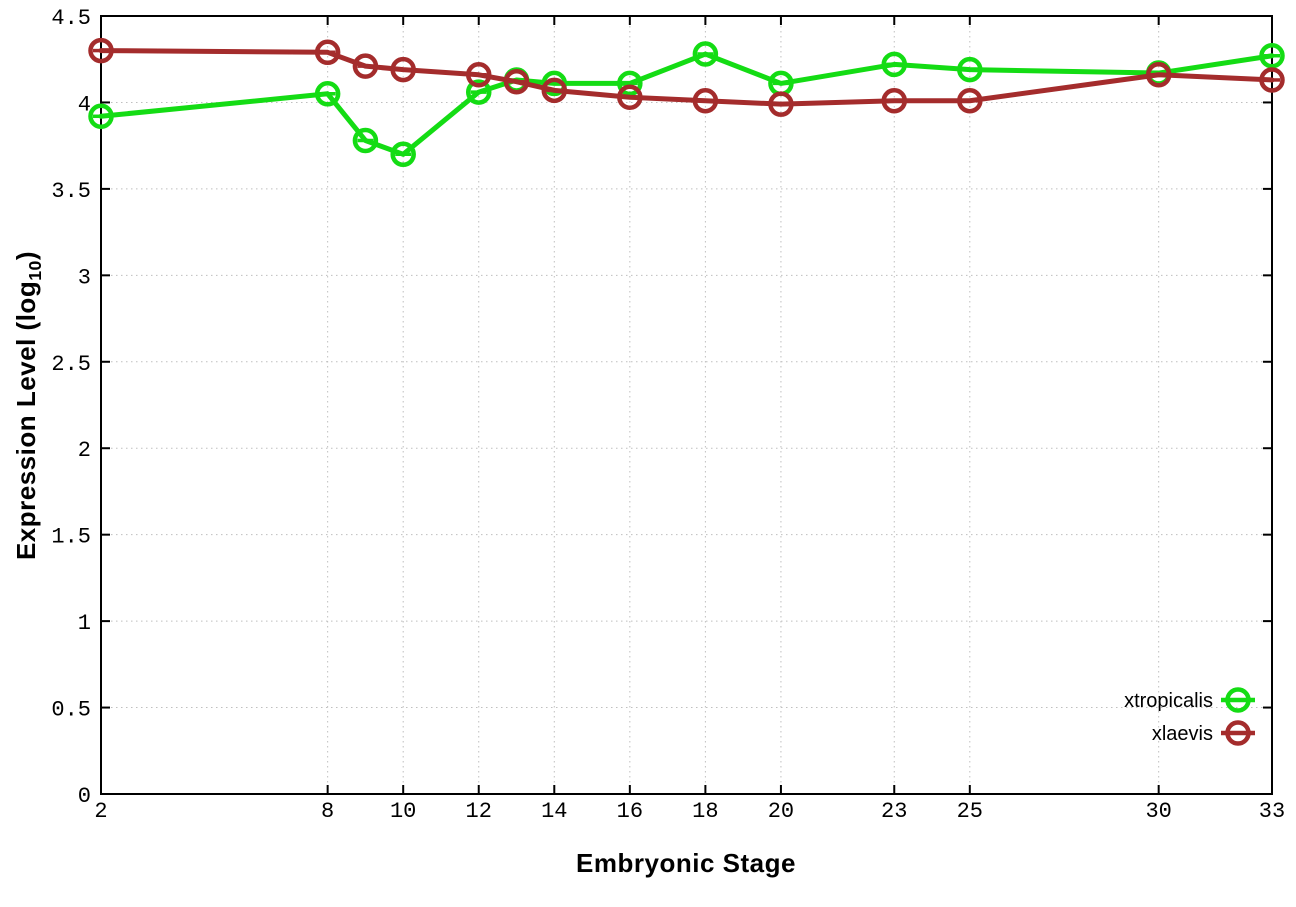 The width and height of the screenshot is (1296, 907). Describe the element at coordinates (35, 270) in the screenshot. I see `y-axis-title-subscript: 10` at that location.